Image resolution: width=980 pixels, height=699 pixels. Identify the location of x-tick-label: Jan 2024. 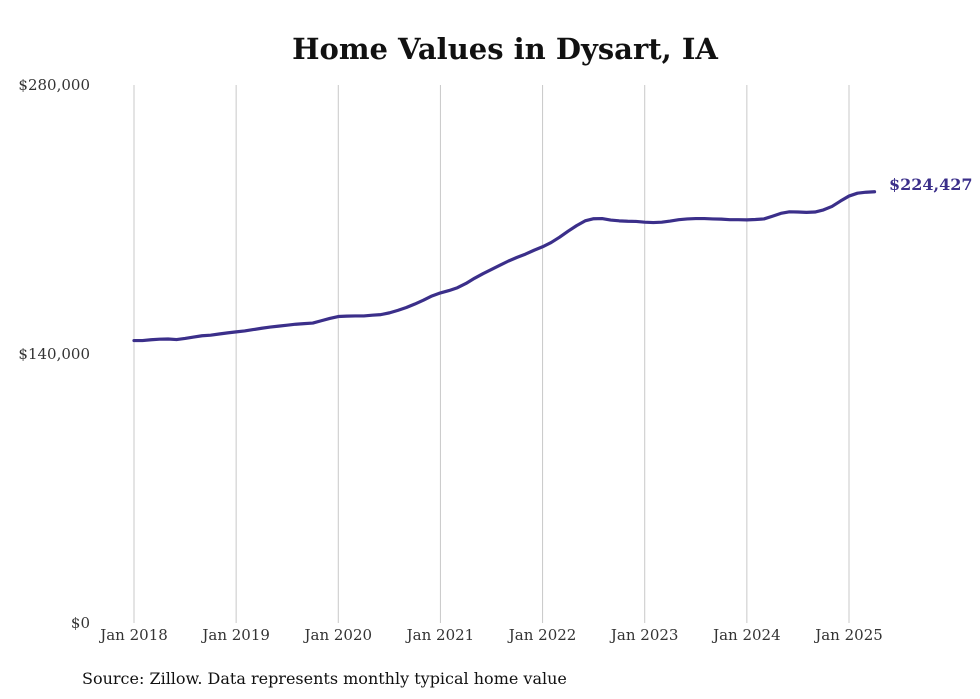
(746, 635).